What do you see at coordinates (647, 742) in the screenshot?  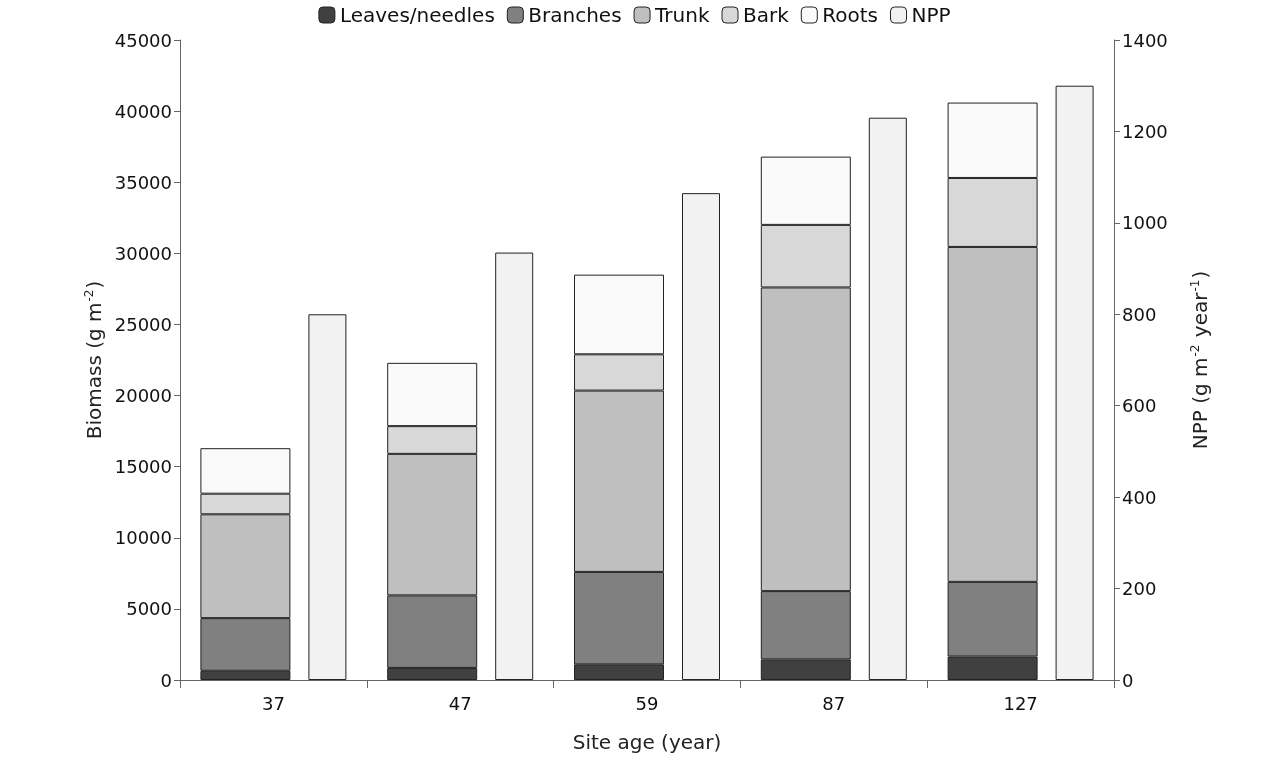 I see `x-axis-title: Site age (year)` at bounding box center [647, 742].